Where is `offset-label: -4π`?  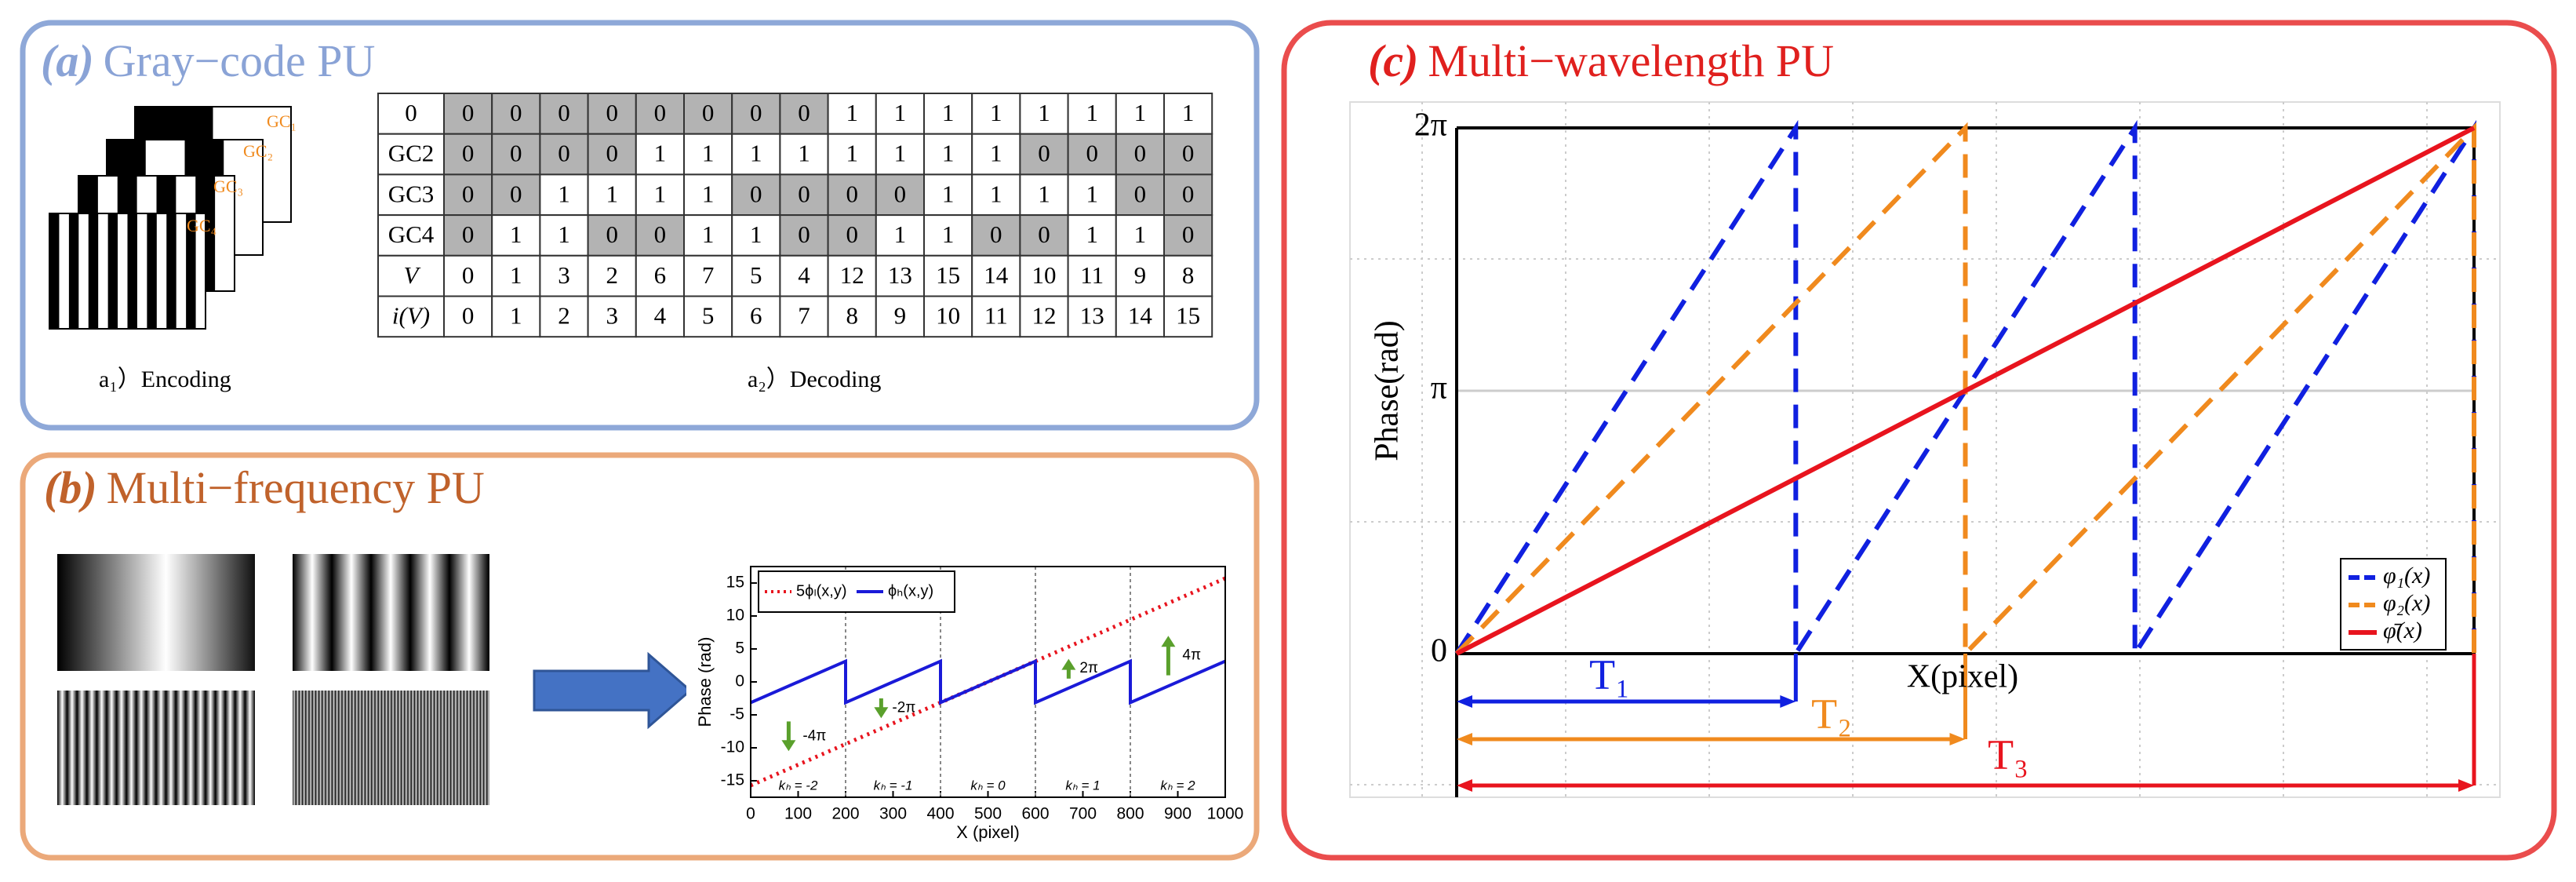
offset-label: -4π is located at coordinates (814, 735).